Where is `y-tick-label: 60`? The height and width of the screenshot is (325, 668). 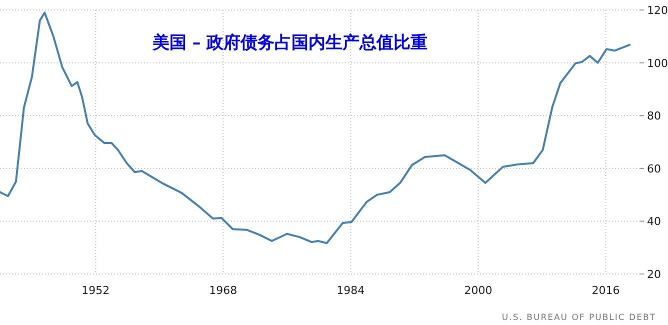
y-tick-label: 60 is located at coordinates (654, 169).